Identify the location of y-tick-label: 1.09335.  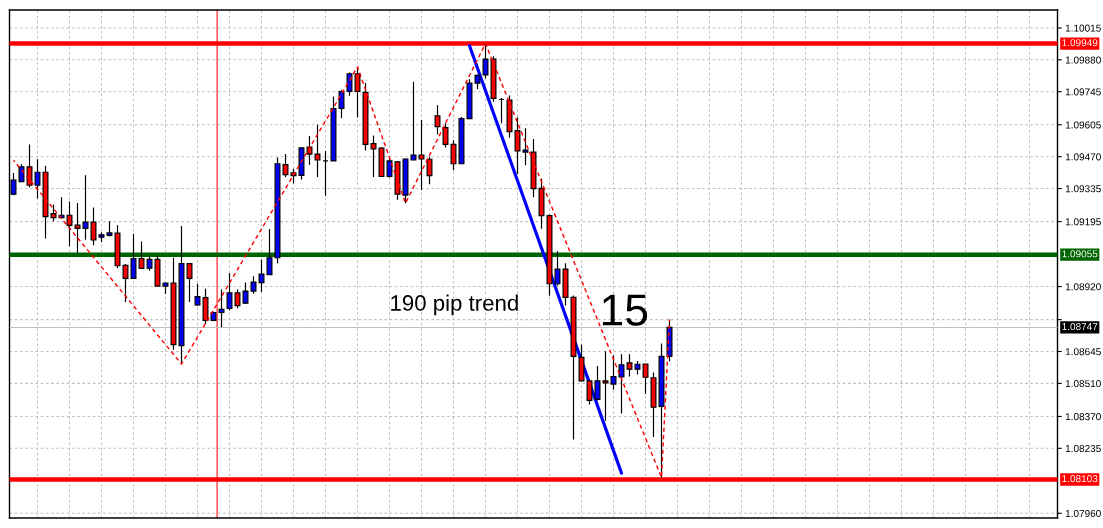
(1083, 189).